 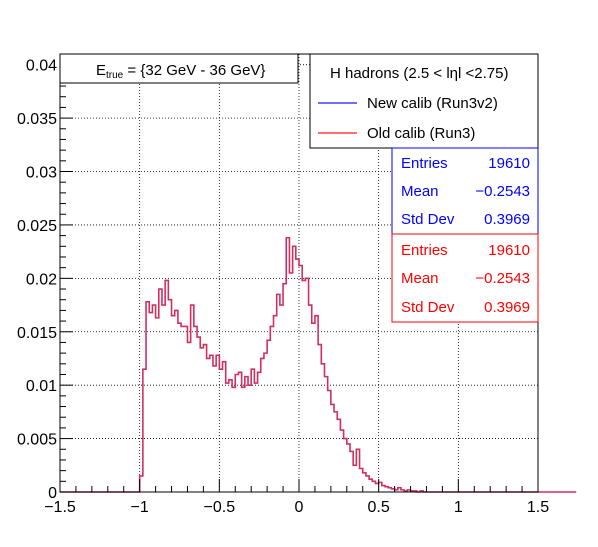 What do you see at coordinates (37, 226) in the screenshot?
I see `y-tick-label: 0.025` at bounding box center [37, 226].